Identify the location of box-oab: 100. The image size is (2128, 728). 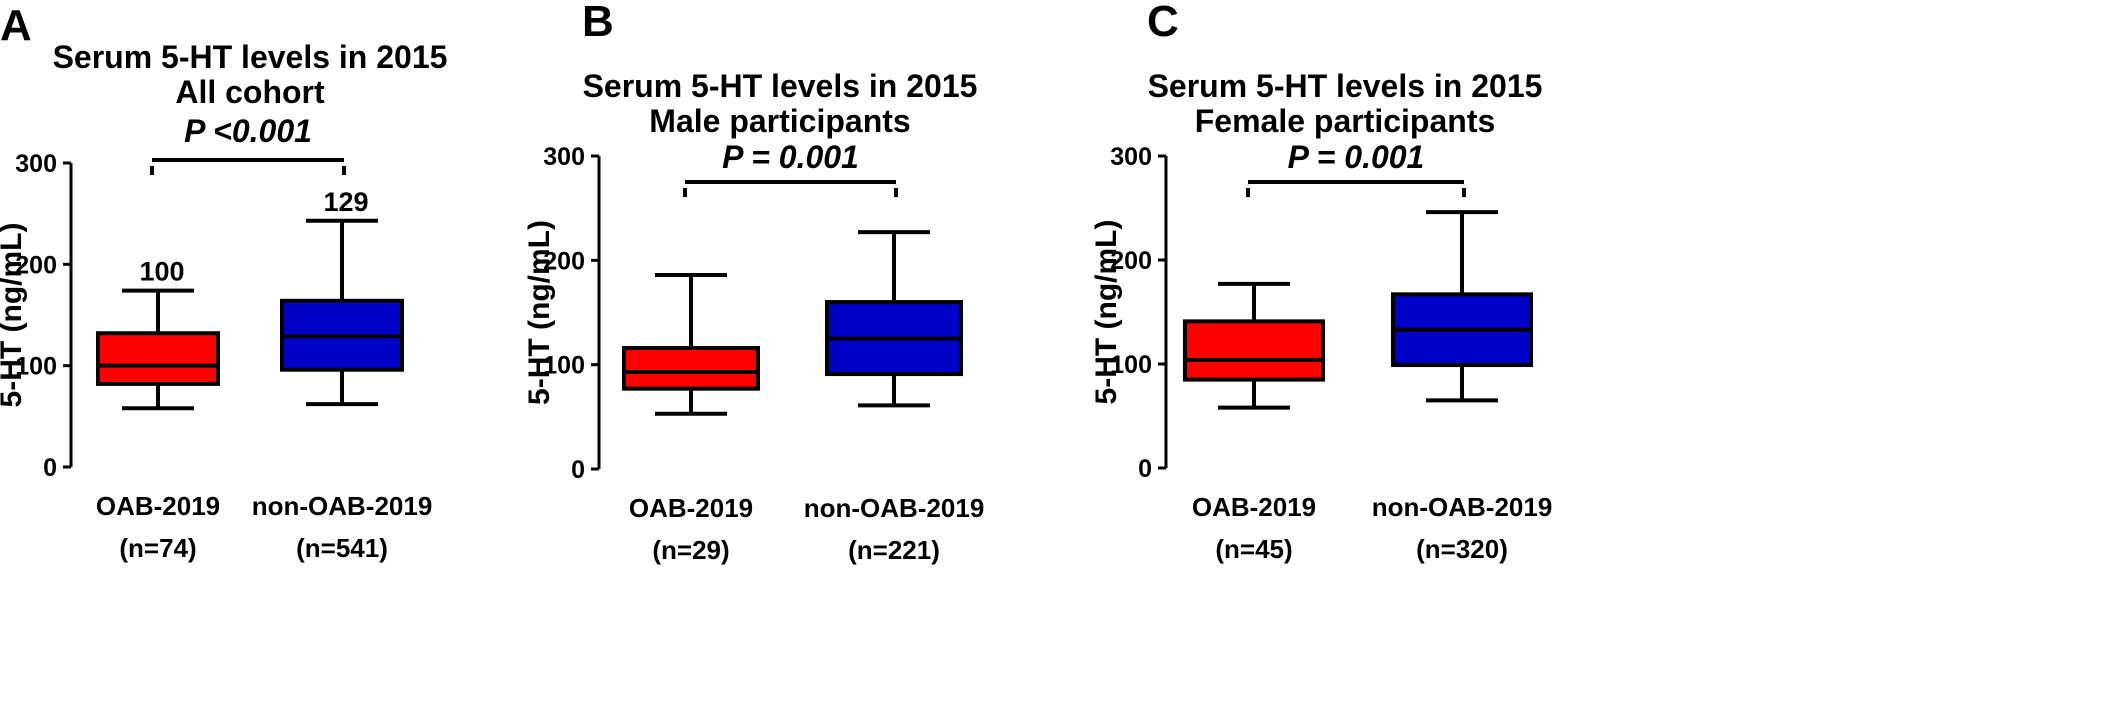
(158, 334).